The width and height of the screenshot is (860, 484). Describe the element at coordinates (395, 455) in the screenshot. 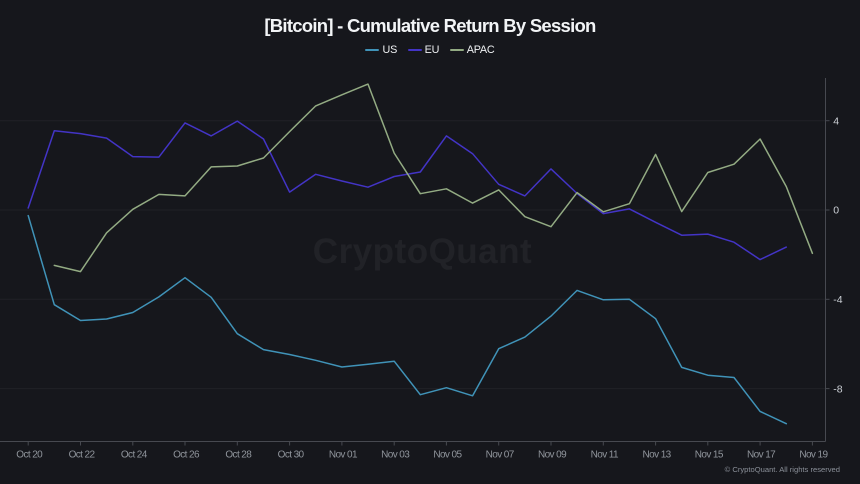

I see `svg-text: Nov 03` at that location.